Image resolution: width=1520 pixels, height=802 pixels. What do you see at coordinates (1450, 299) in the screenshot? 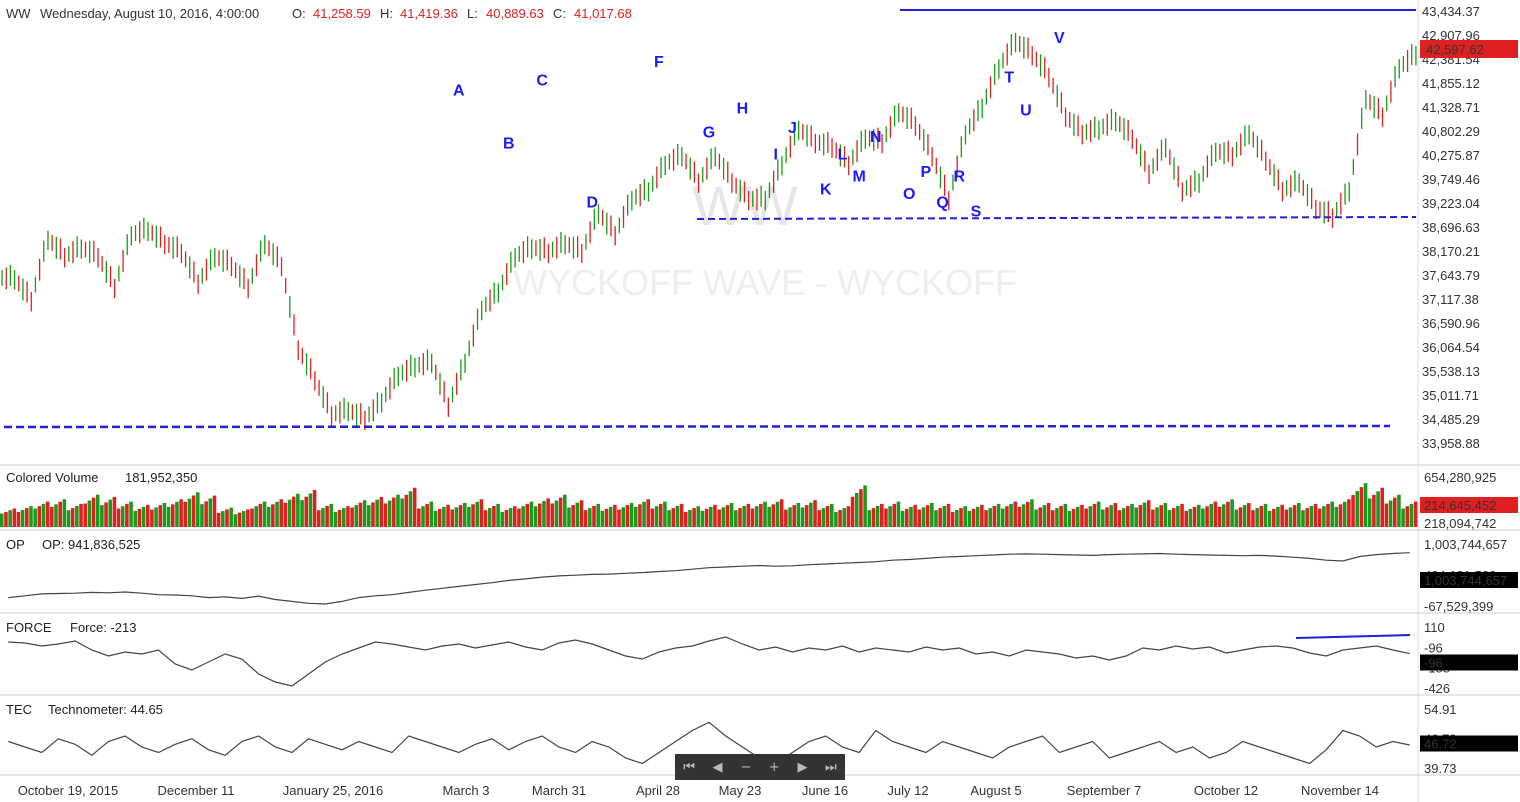
I see `price-tick-label: 37,117.38` at bounding box center [1450, 299].